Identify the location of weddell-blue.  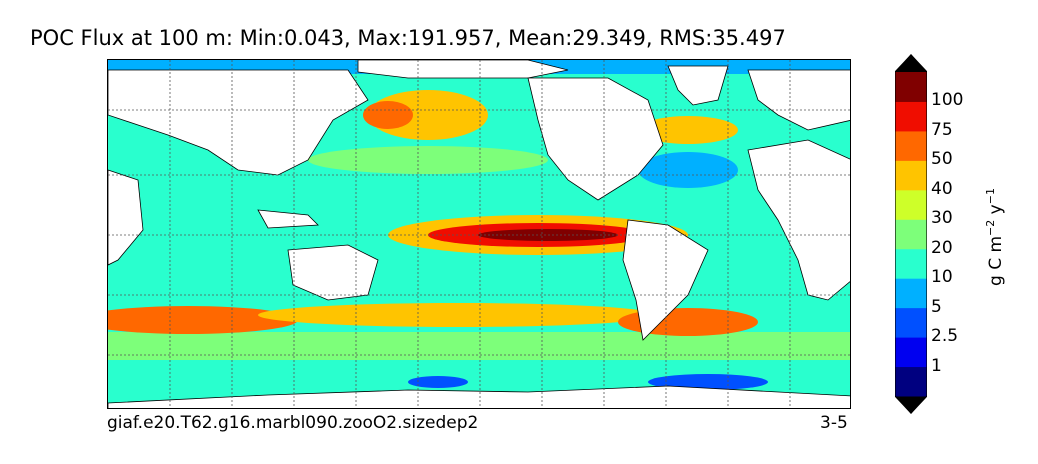
(708, 382).